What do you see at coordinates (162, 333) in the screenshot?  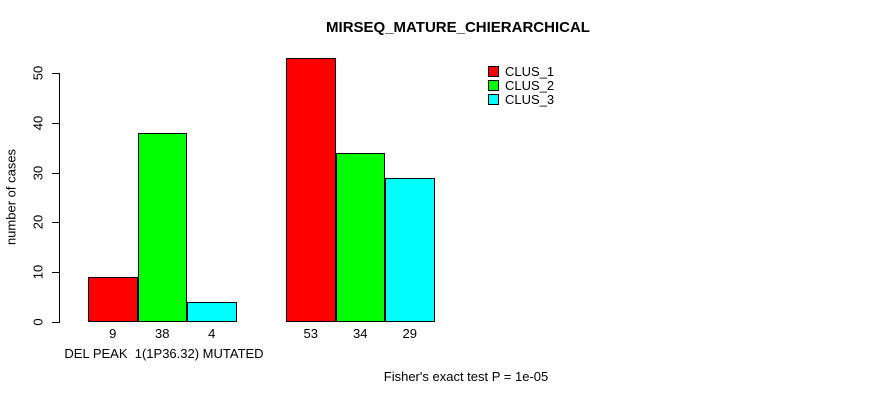 I see `bar-value-label: 38` at bounding box center [162, 333].